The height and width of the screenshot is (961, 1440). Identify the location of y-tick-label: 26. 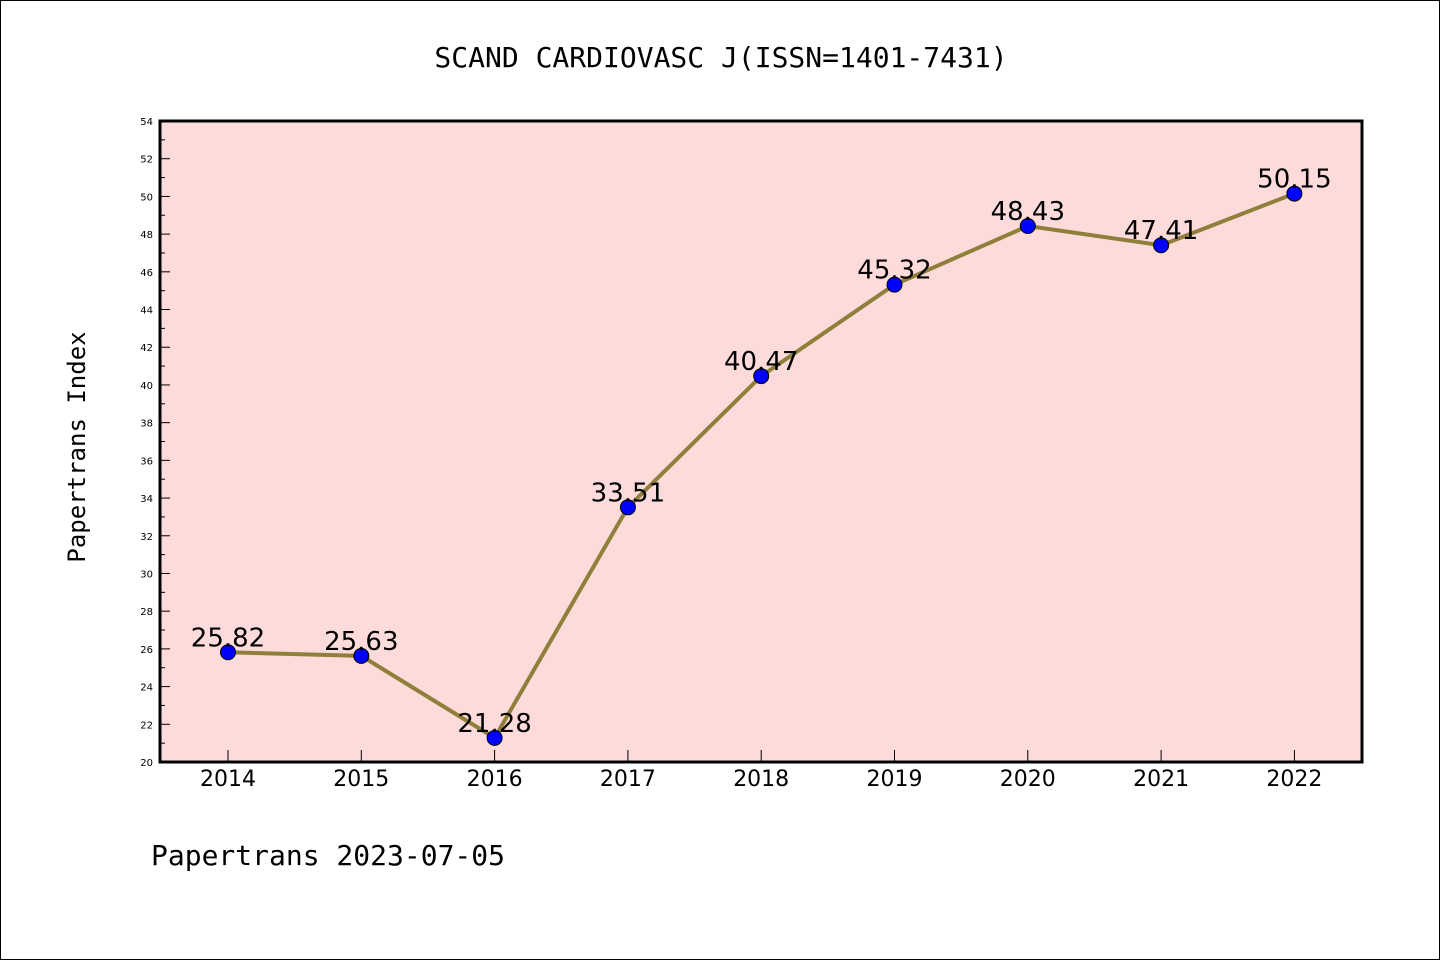
(146, 650).